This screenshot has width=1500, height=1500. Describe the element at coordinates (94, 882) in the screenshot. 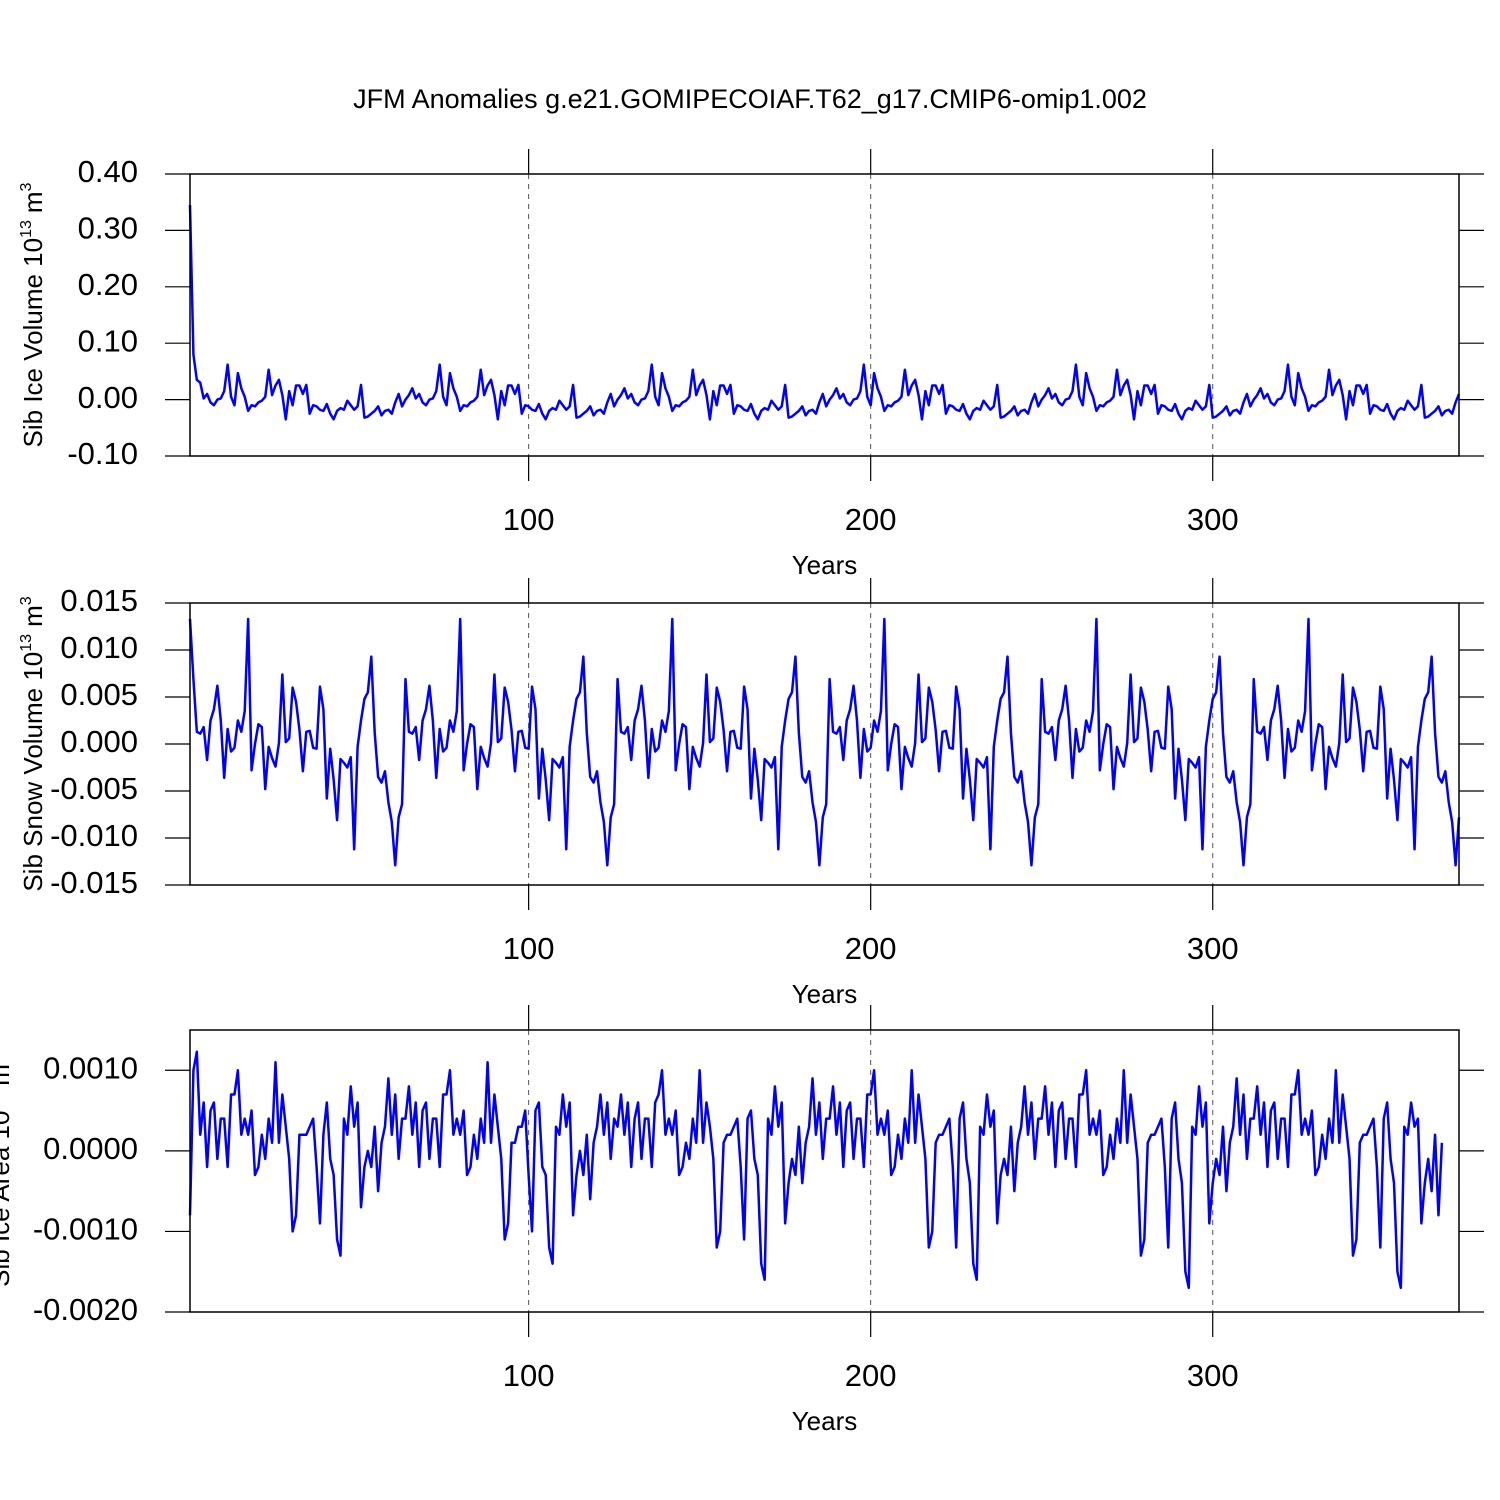

I see `y-tick-label: -0.015` at that location.